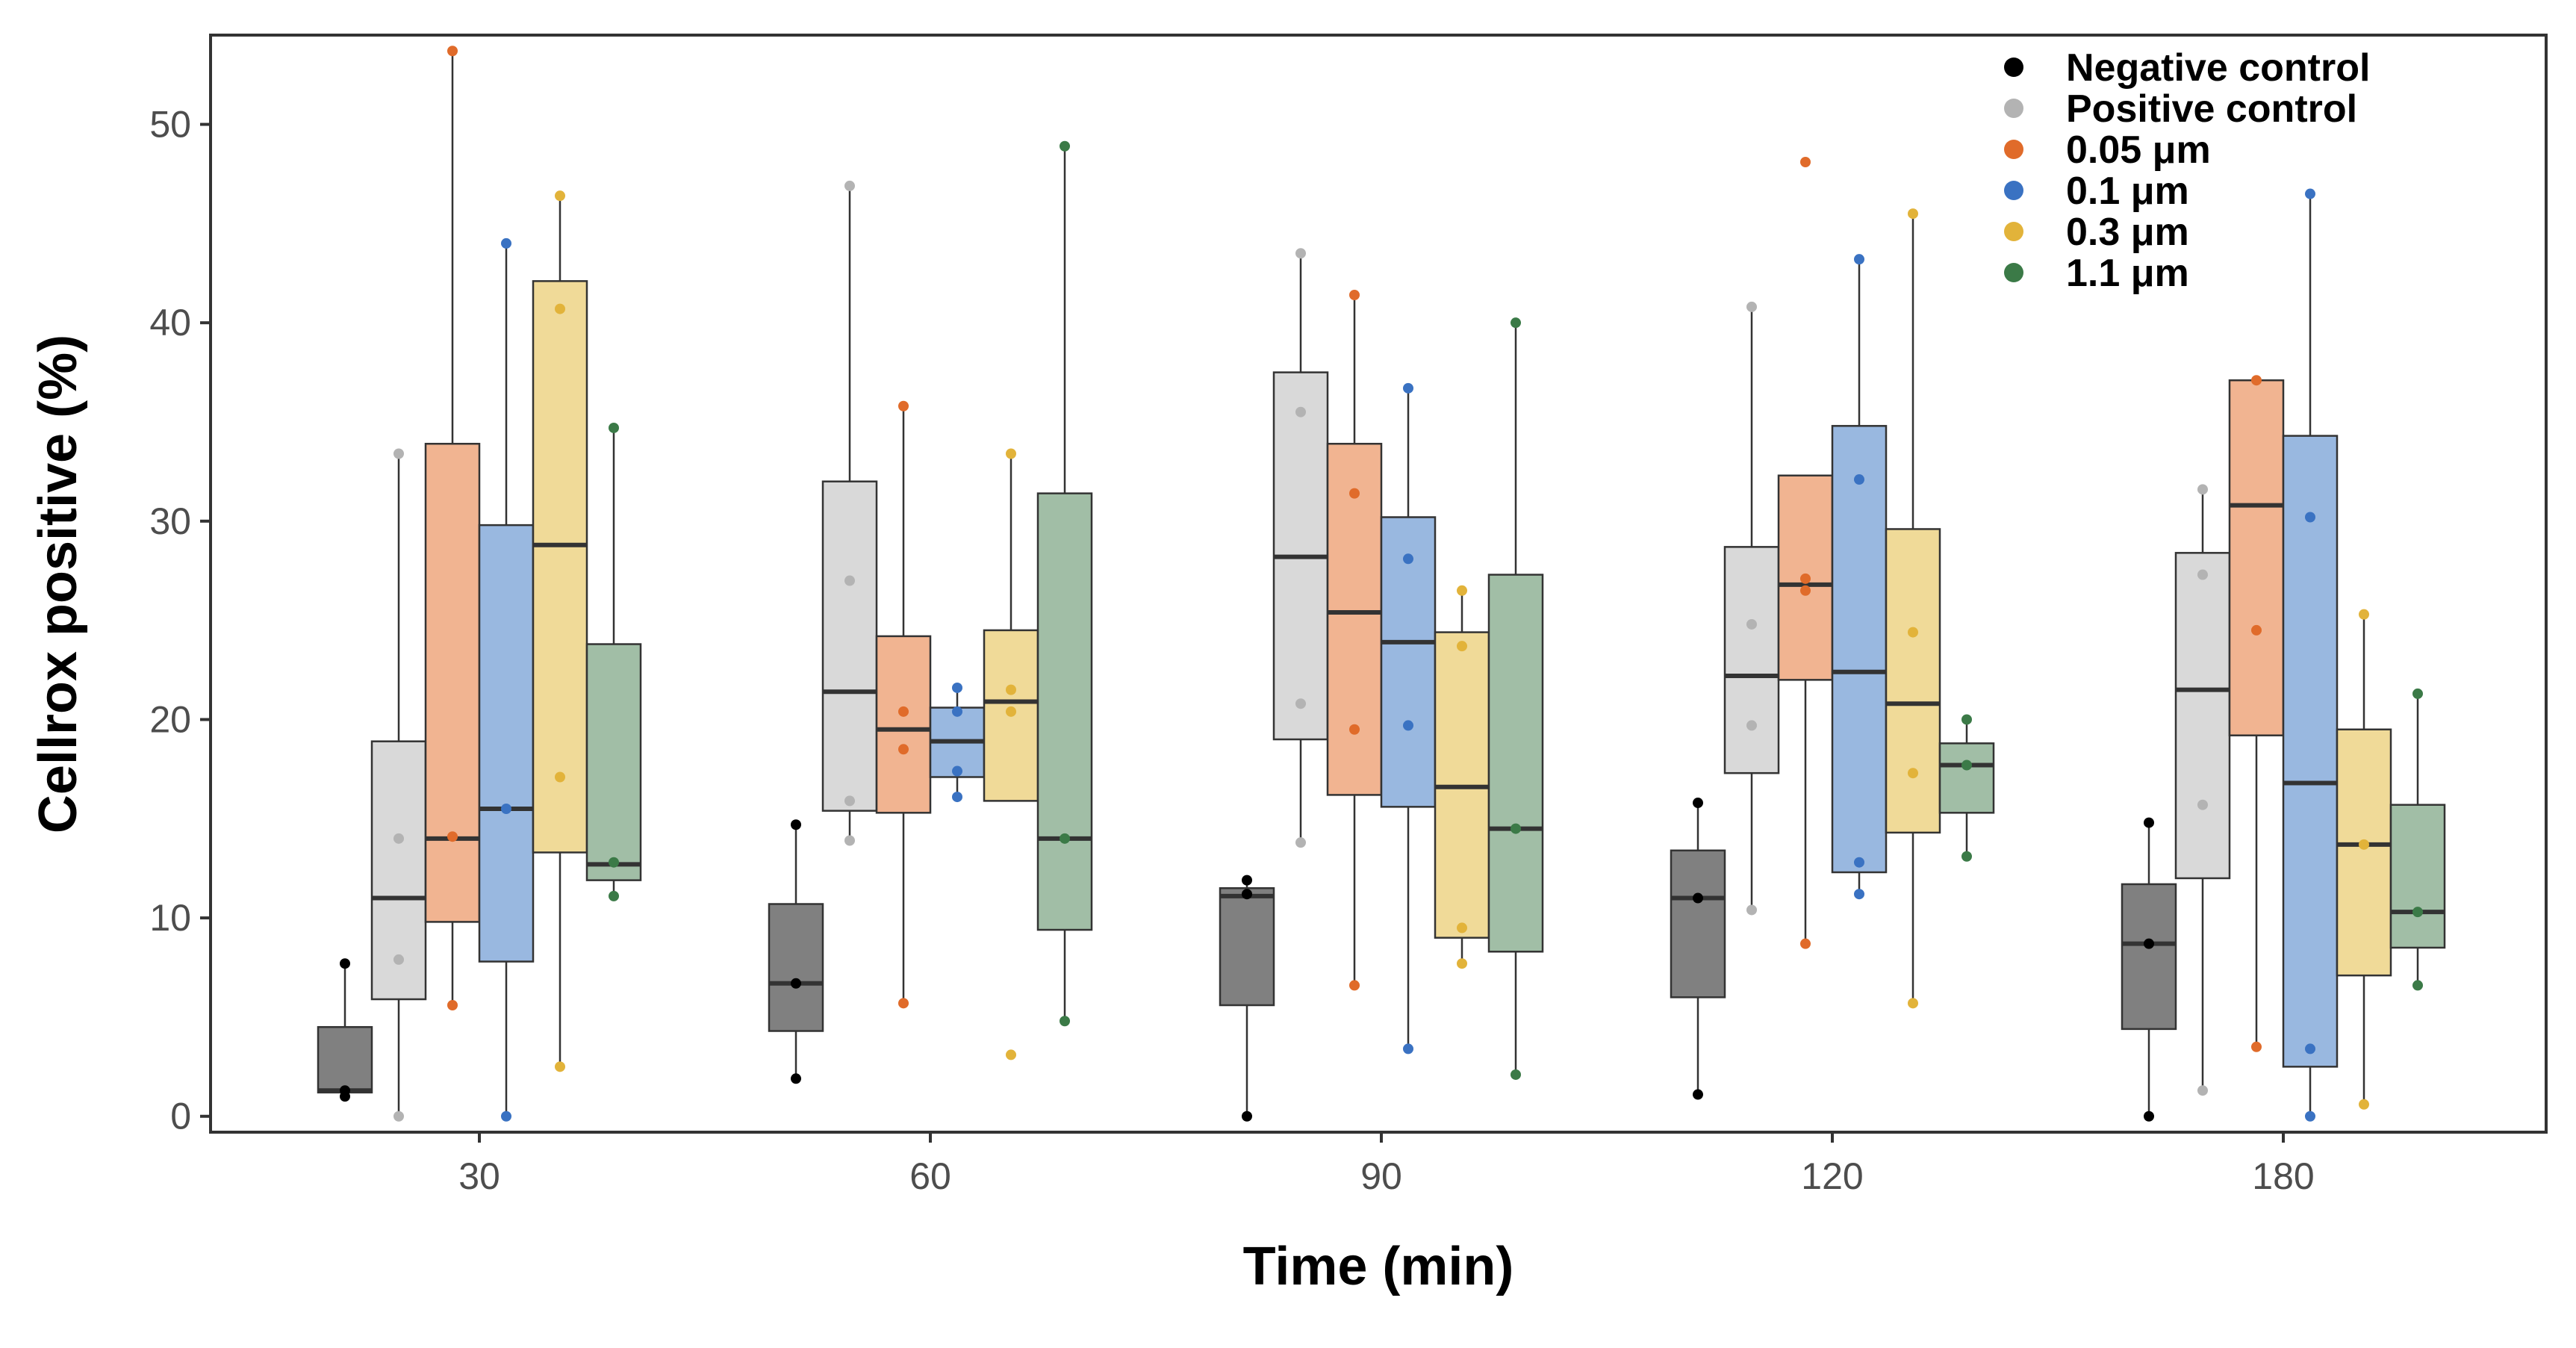 This screenshot has width=2576, height=1348. What do you see at coordinates (930, 1176) in the screenshot?
I see `x-tick-label: 60` at bounding box center [930, 1176].